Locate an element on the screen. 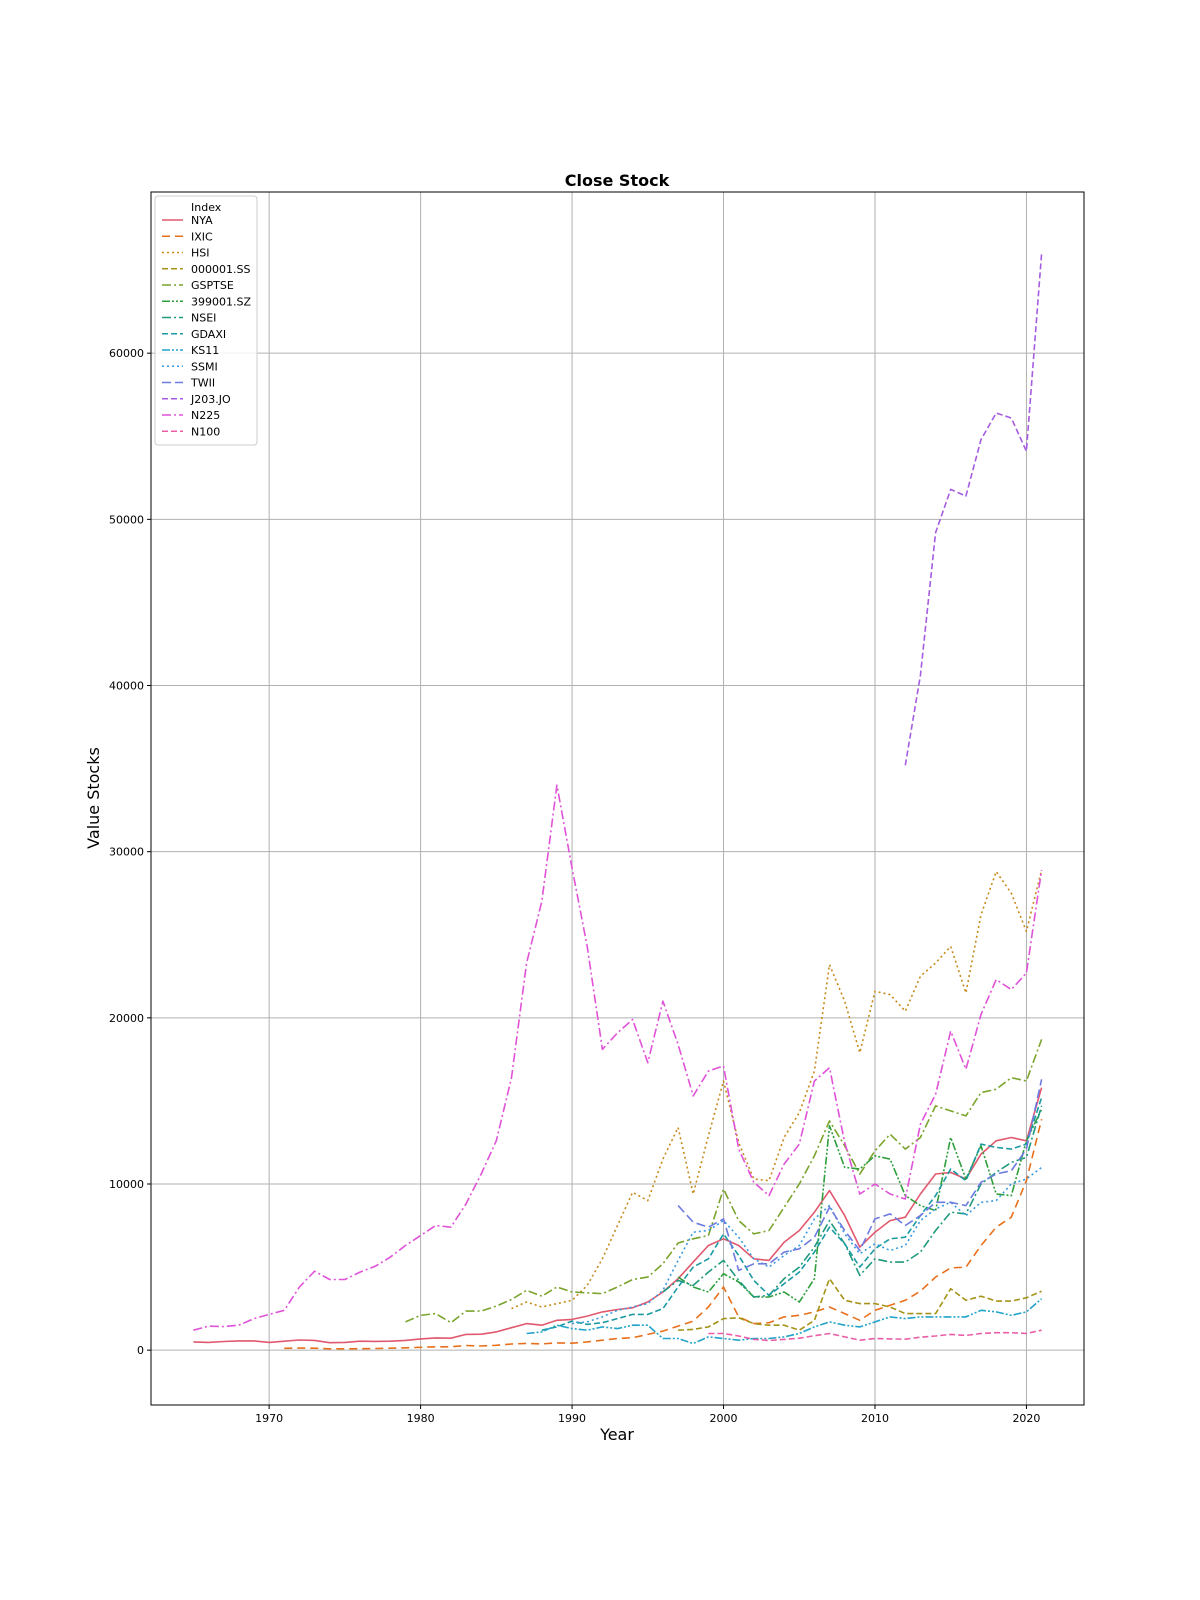 The image size is (1200, 1600). y-tick-label: 0 is located at coordinates (140, 1350).